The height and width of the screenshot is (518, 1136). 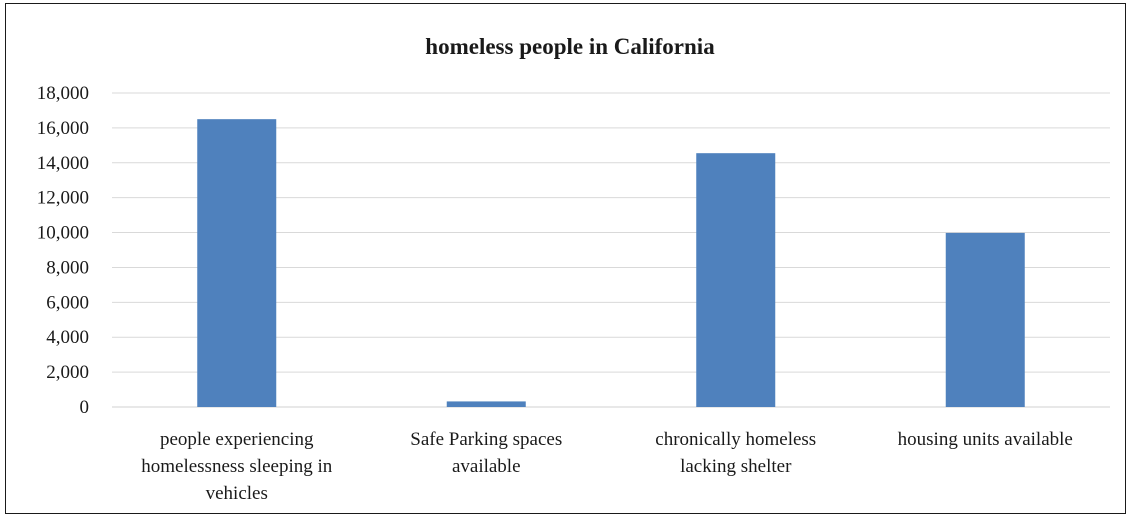 I want to click on x-category-label: housing units available, so click(x=985, y=439).